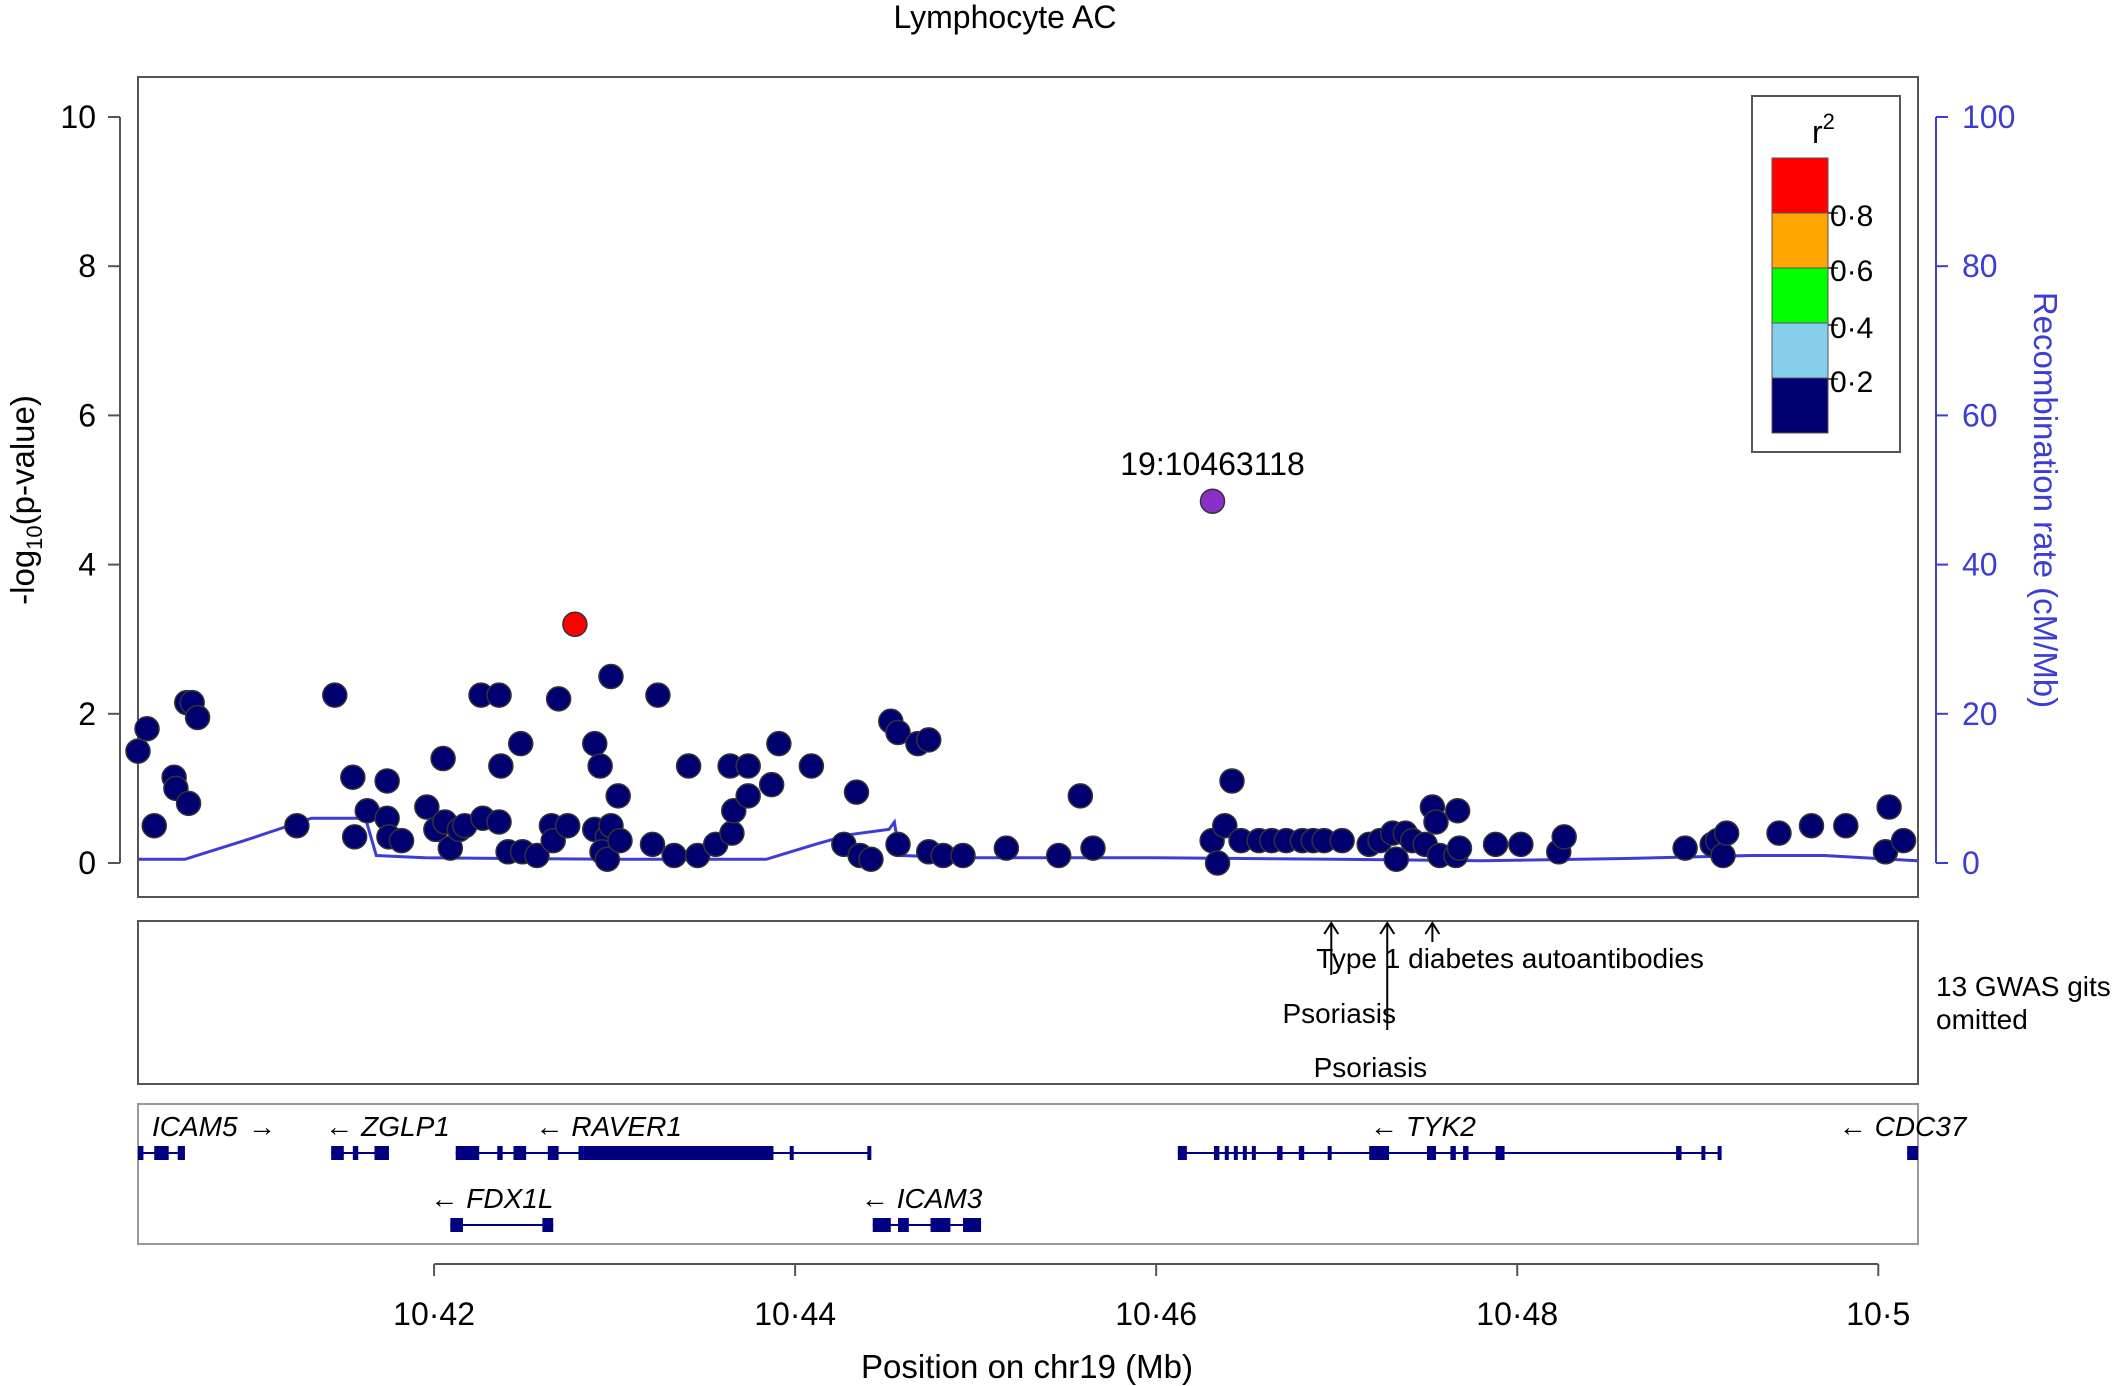  Describe the element at coordinates (90, 490) in the screenshot. I see `y-axis-left: 0 2 4 6 8 10` at that location.